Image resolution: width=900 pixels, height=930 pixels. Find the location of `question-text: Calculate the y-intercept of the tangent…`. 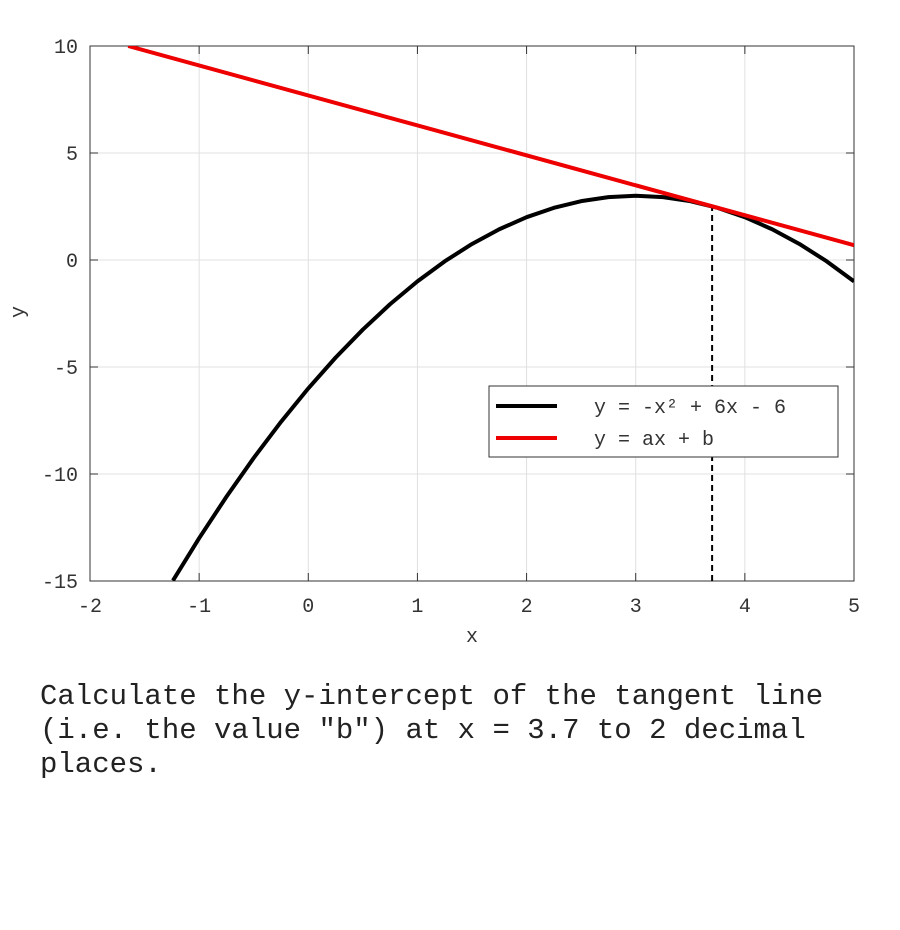

question-text: Calculate the y-intercept of the tangent… is located at coordinates (432, 730).